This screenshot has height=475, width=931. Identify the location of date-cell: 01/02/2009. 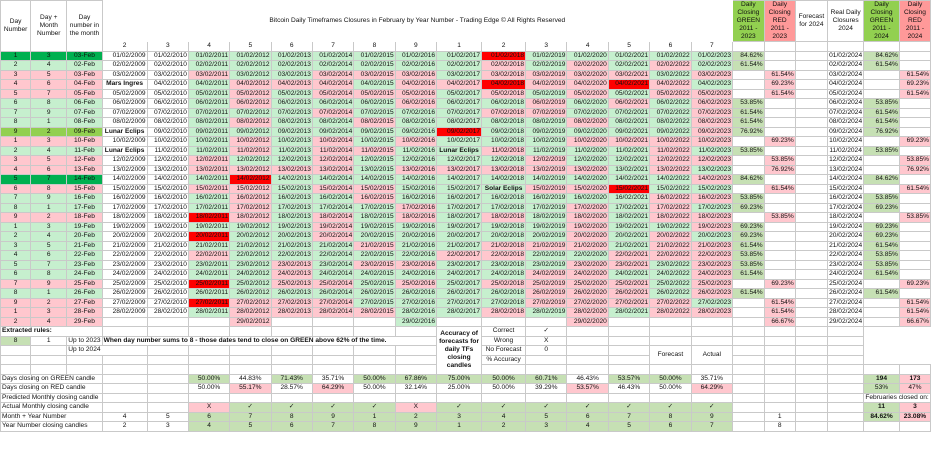
(124, 55).